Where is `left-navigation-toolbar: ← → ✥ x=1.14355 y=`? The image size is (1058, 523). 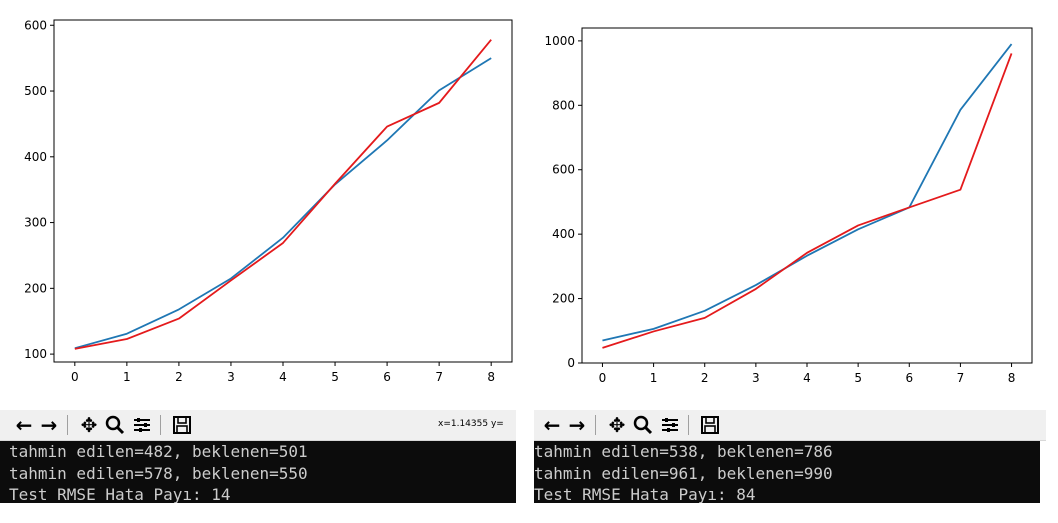
left-navigation-toolbar: ← → ✥ x=1.14355 y= is located at coordinates (258, 425).